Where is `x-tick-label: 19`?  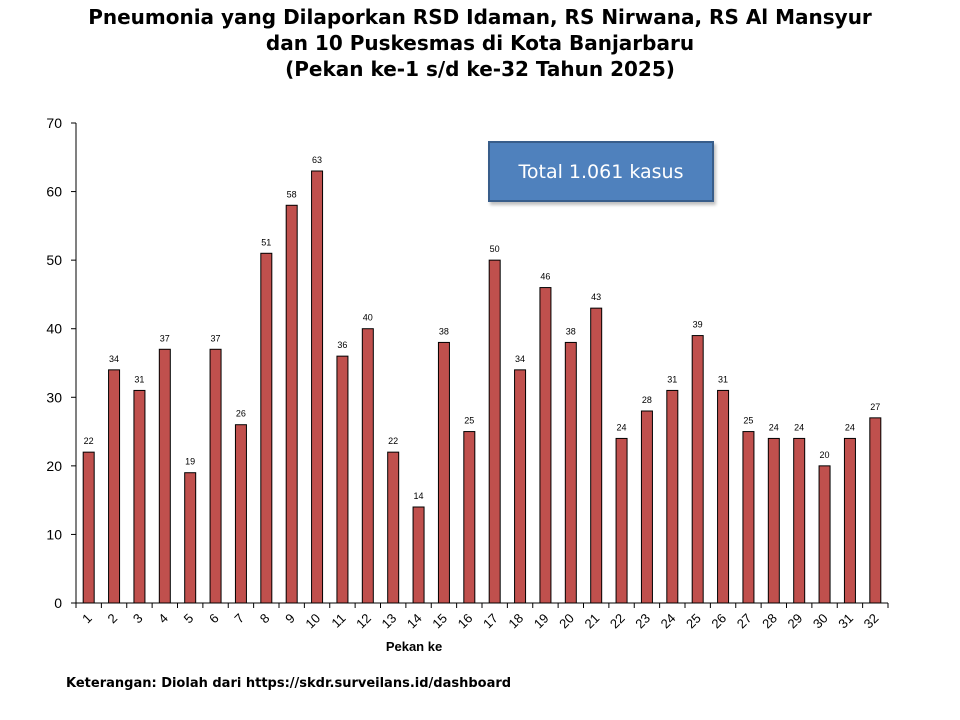
x-tick-label: 19 is located at coordinates (541, 621).